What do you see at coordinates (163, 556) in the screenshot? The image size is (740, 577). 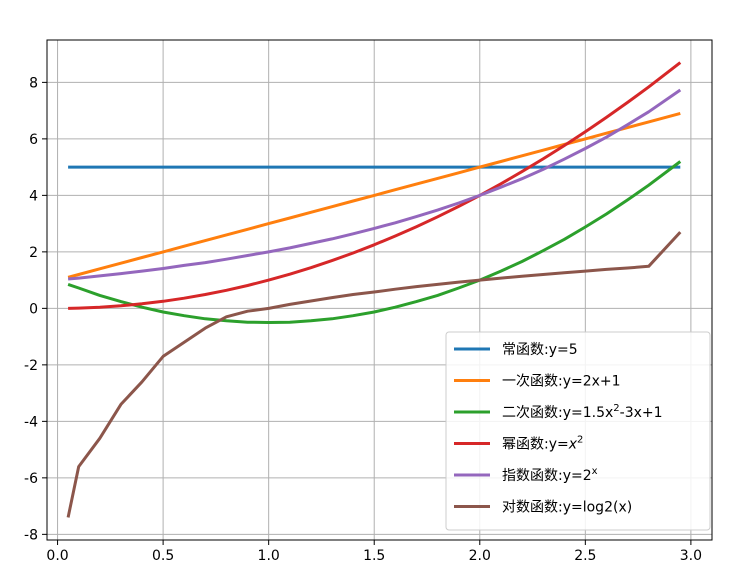 I see `x-tick-label: 0.5` at bounding box center [163, 556].